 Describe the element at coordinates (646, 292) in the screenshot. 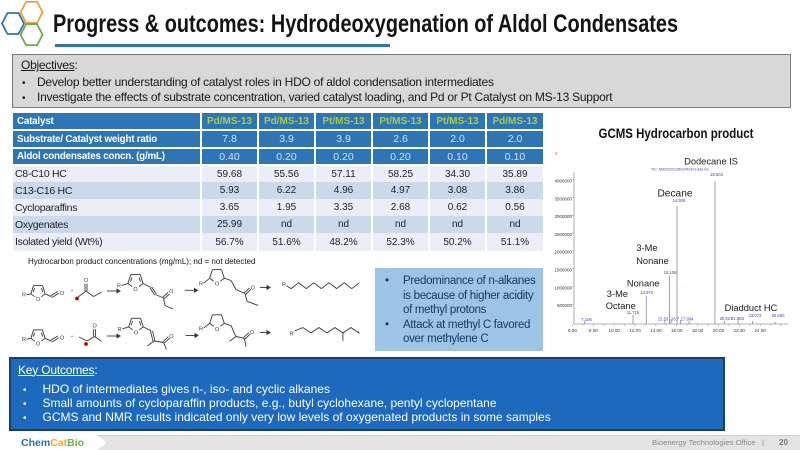

I see `svg-text: 12.971` at that location.